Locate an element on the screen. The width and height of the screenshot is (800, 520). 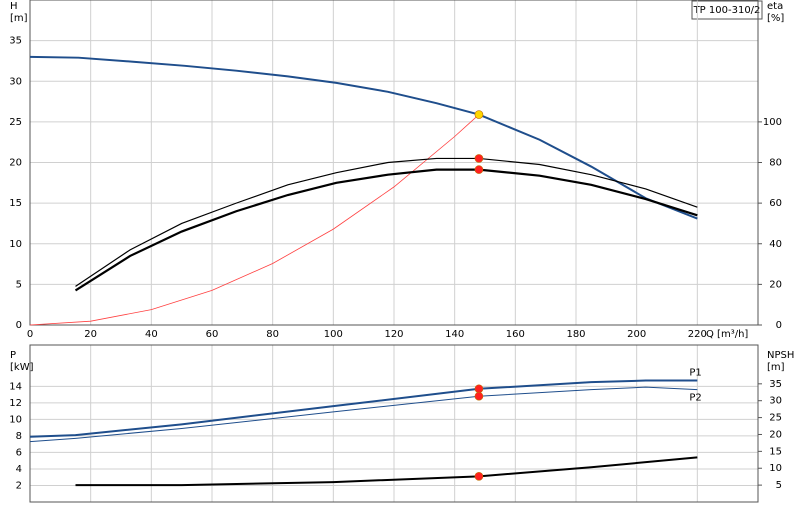
y-tick-label: 15 is located at coordinates (15, 203).